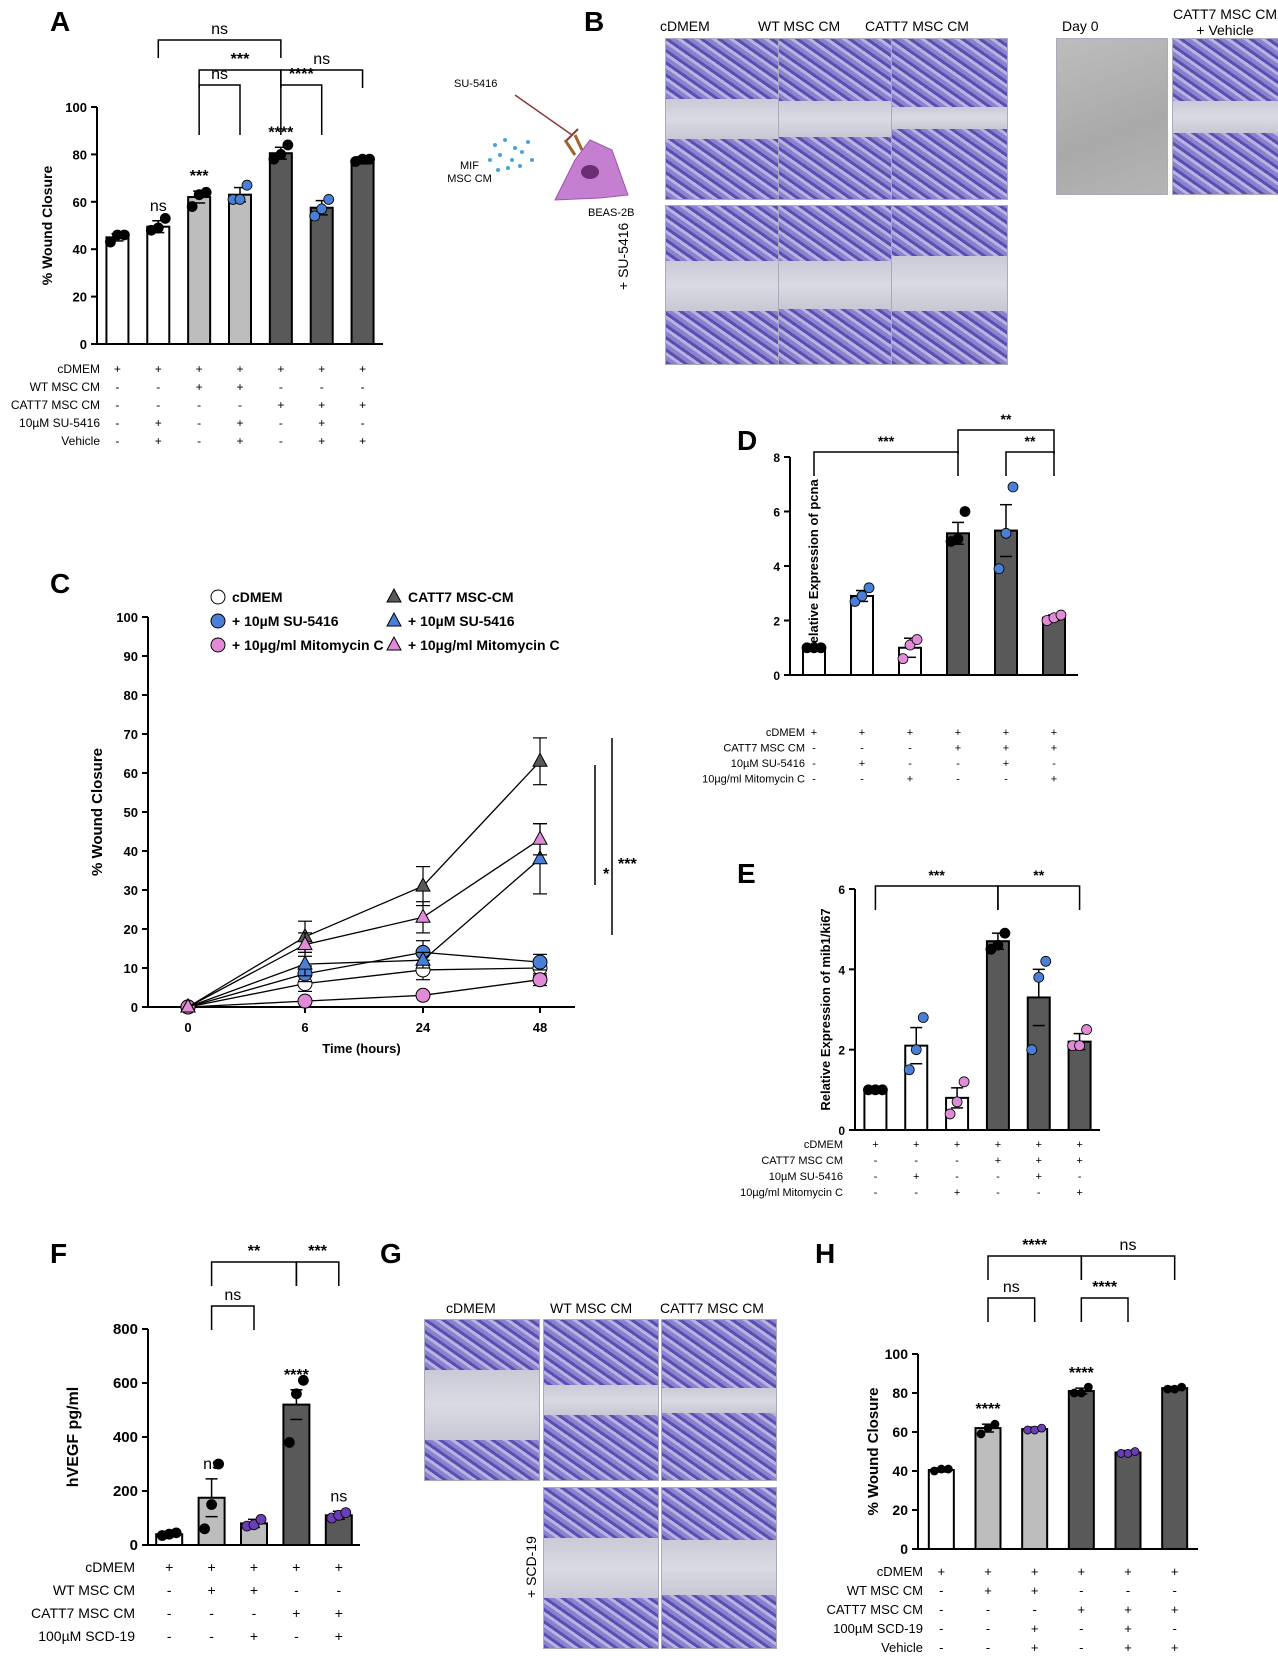 This screenshot has height=1667, width=1278. What do you see at coordinates (747, 440) in the screenshot?
I see `panel-letter-d: D` at bounding box center [747, 440].